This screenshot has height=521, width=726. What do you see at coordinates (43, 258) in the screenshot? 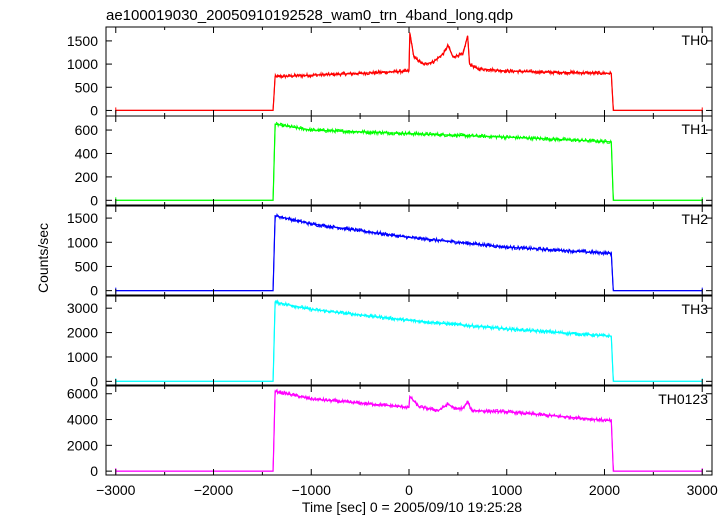
I see `y-axis-label: Counts/sec` at bounding box center [43, 258].